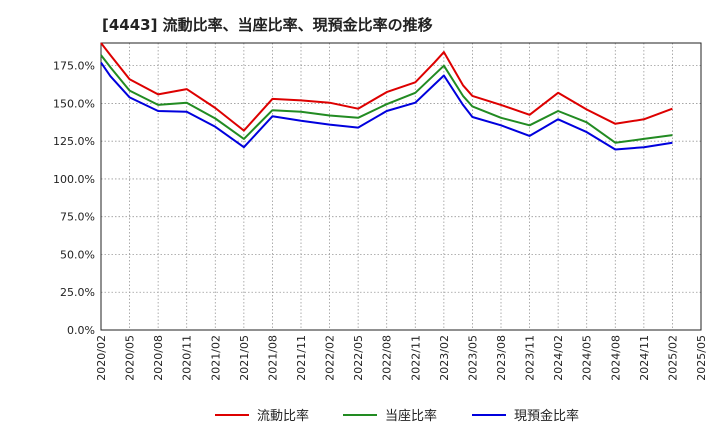 Image resolution: width=720 pixels, height=440 pixels. Describe the element at coordinates (615, 358) in the screenshot. I see `x-tick-label: 2024/08` at that location.